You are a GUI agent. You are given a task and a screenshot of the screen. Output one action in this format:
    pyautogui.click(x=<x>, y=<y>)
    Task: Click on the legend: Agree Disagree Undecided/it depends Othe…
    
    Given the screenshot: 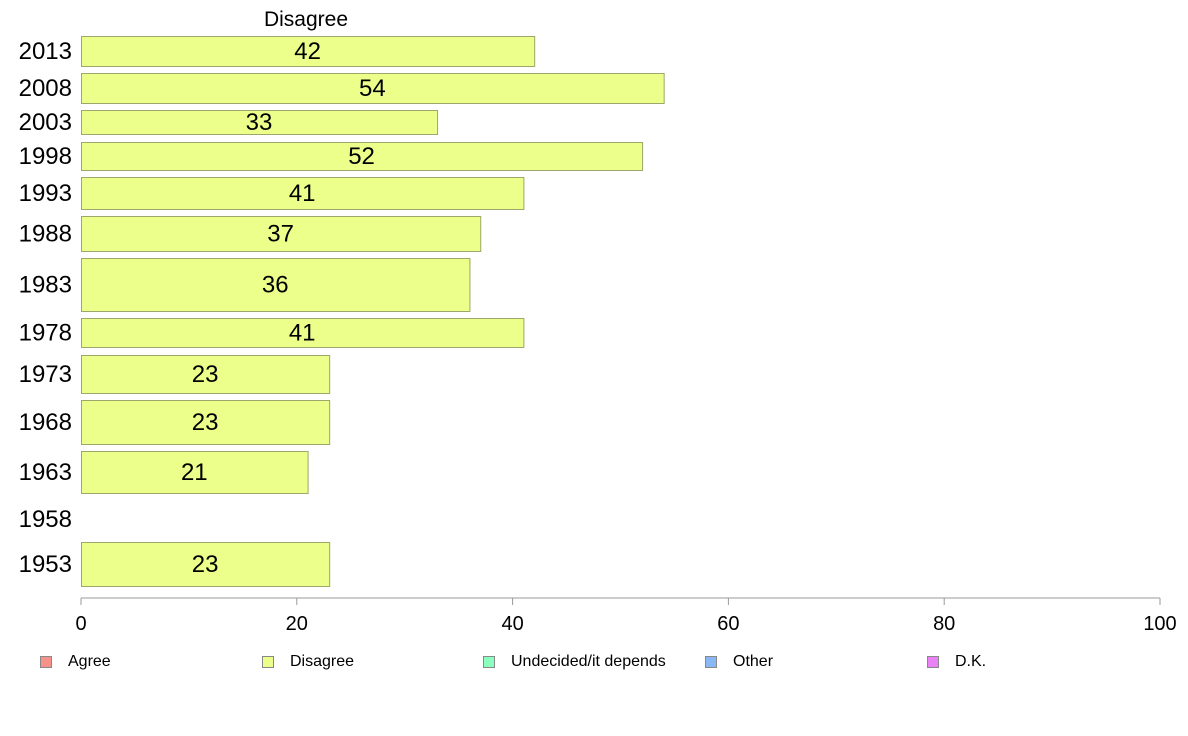 What is the action you would take?
    pyautogui.click(x=594, y=663)
    